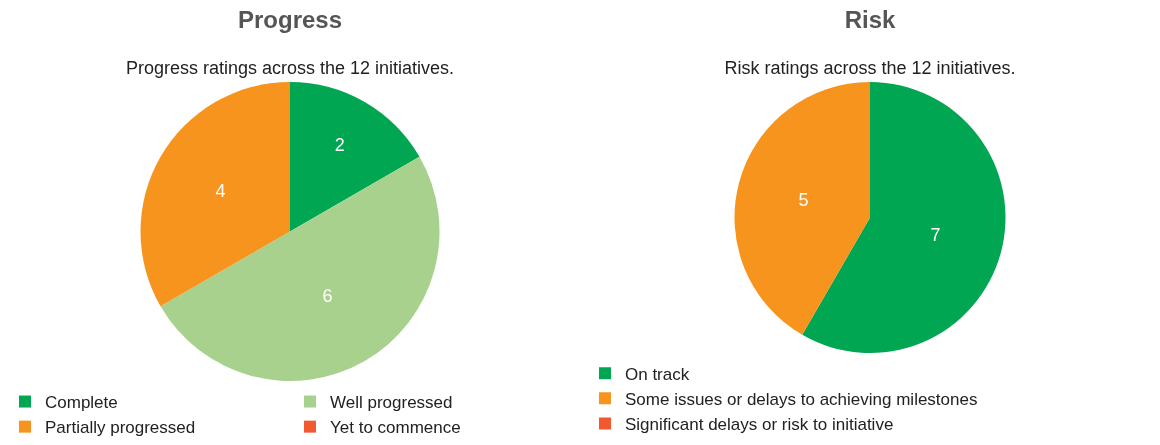  I want to click on data-label: 7, so click(935, 235).